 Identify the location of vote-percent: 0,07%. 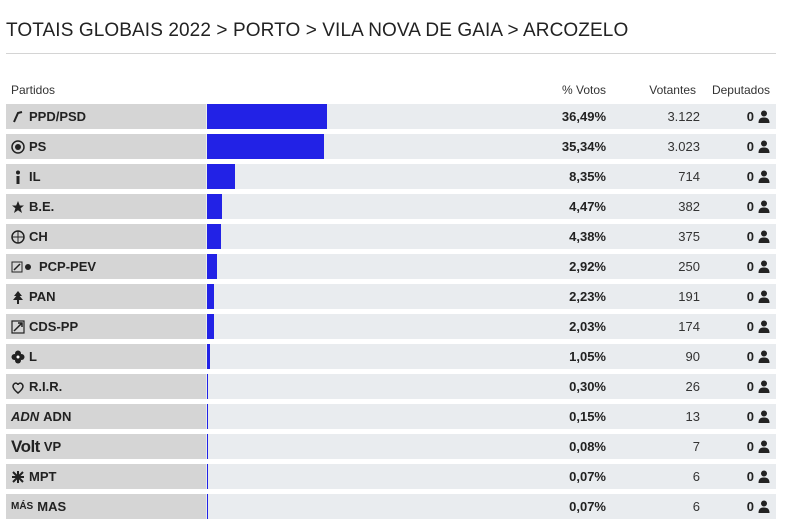
(587, 476).